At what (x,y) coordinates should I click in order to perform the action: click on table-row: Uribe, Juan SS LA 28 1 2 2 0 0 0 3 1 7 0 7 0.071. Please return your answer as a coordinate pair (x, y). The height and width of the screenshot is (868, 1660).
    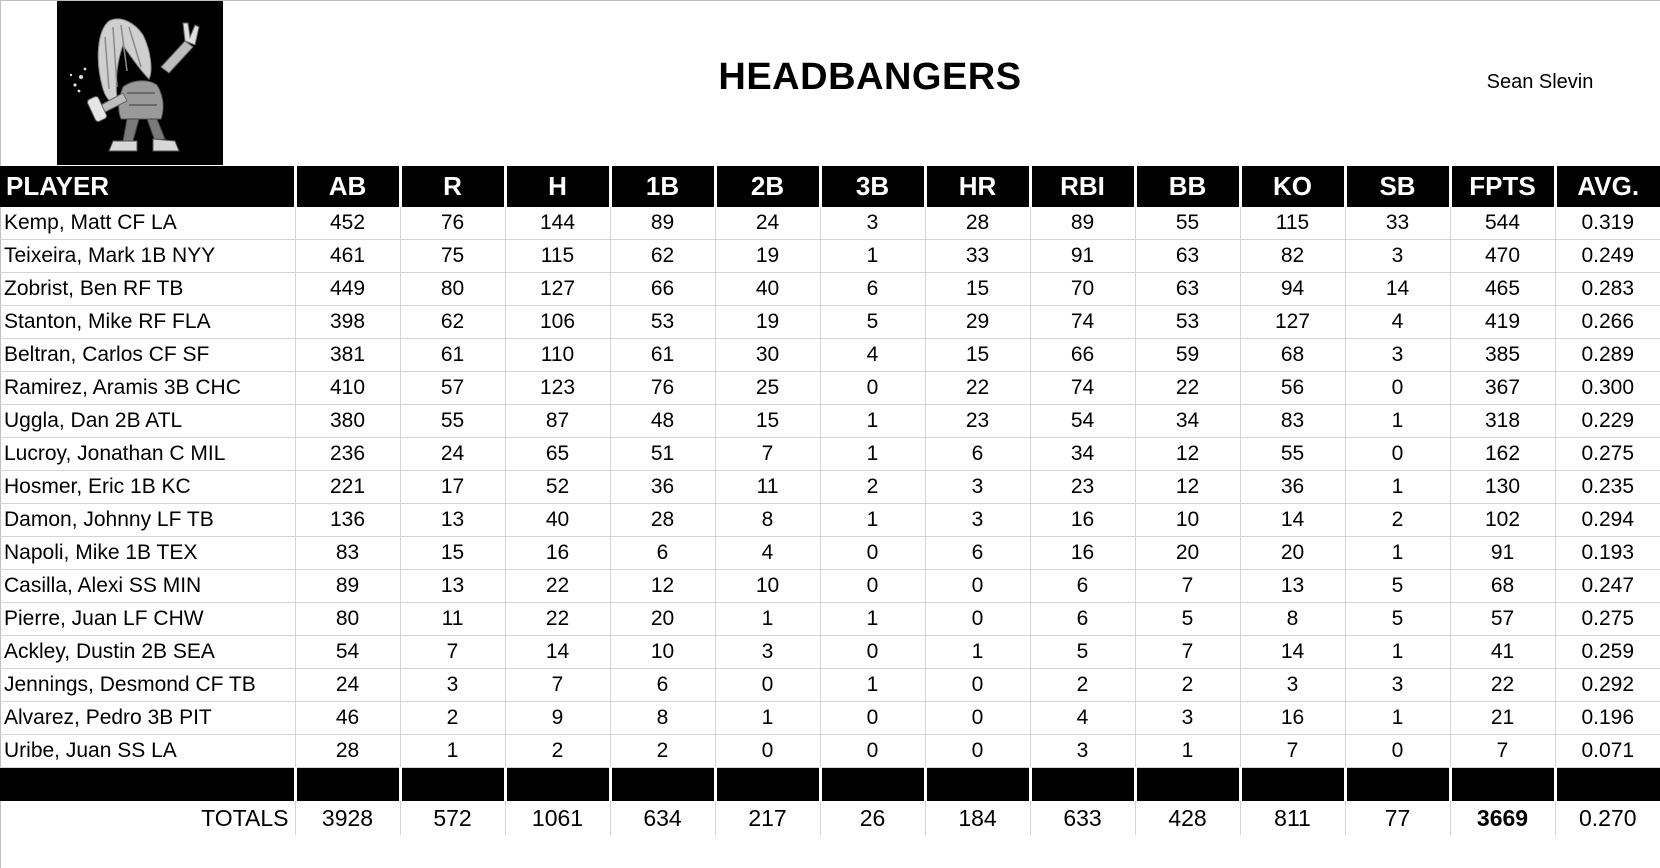
    Looking at the image, I should click on (830, 751).